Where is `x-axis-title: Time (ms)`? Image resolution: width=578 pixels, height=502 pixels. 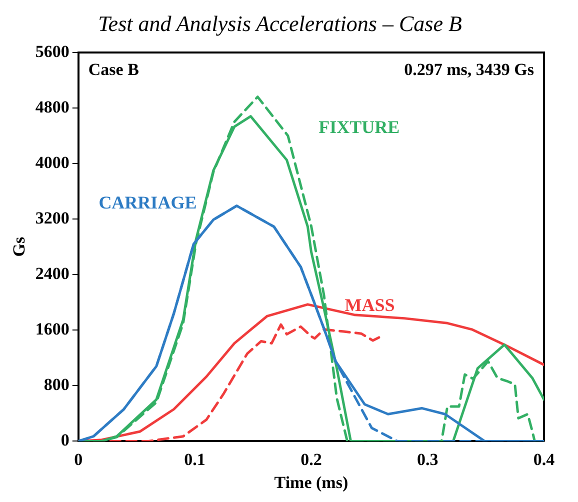
x-axis-title: Time (ms) is located at coordinates (311, 482).